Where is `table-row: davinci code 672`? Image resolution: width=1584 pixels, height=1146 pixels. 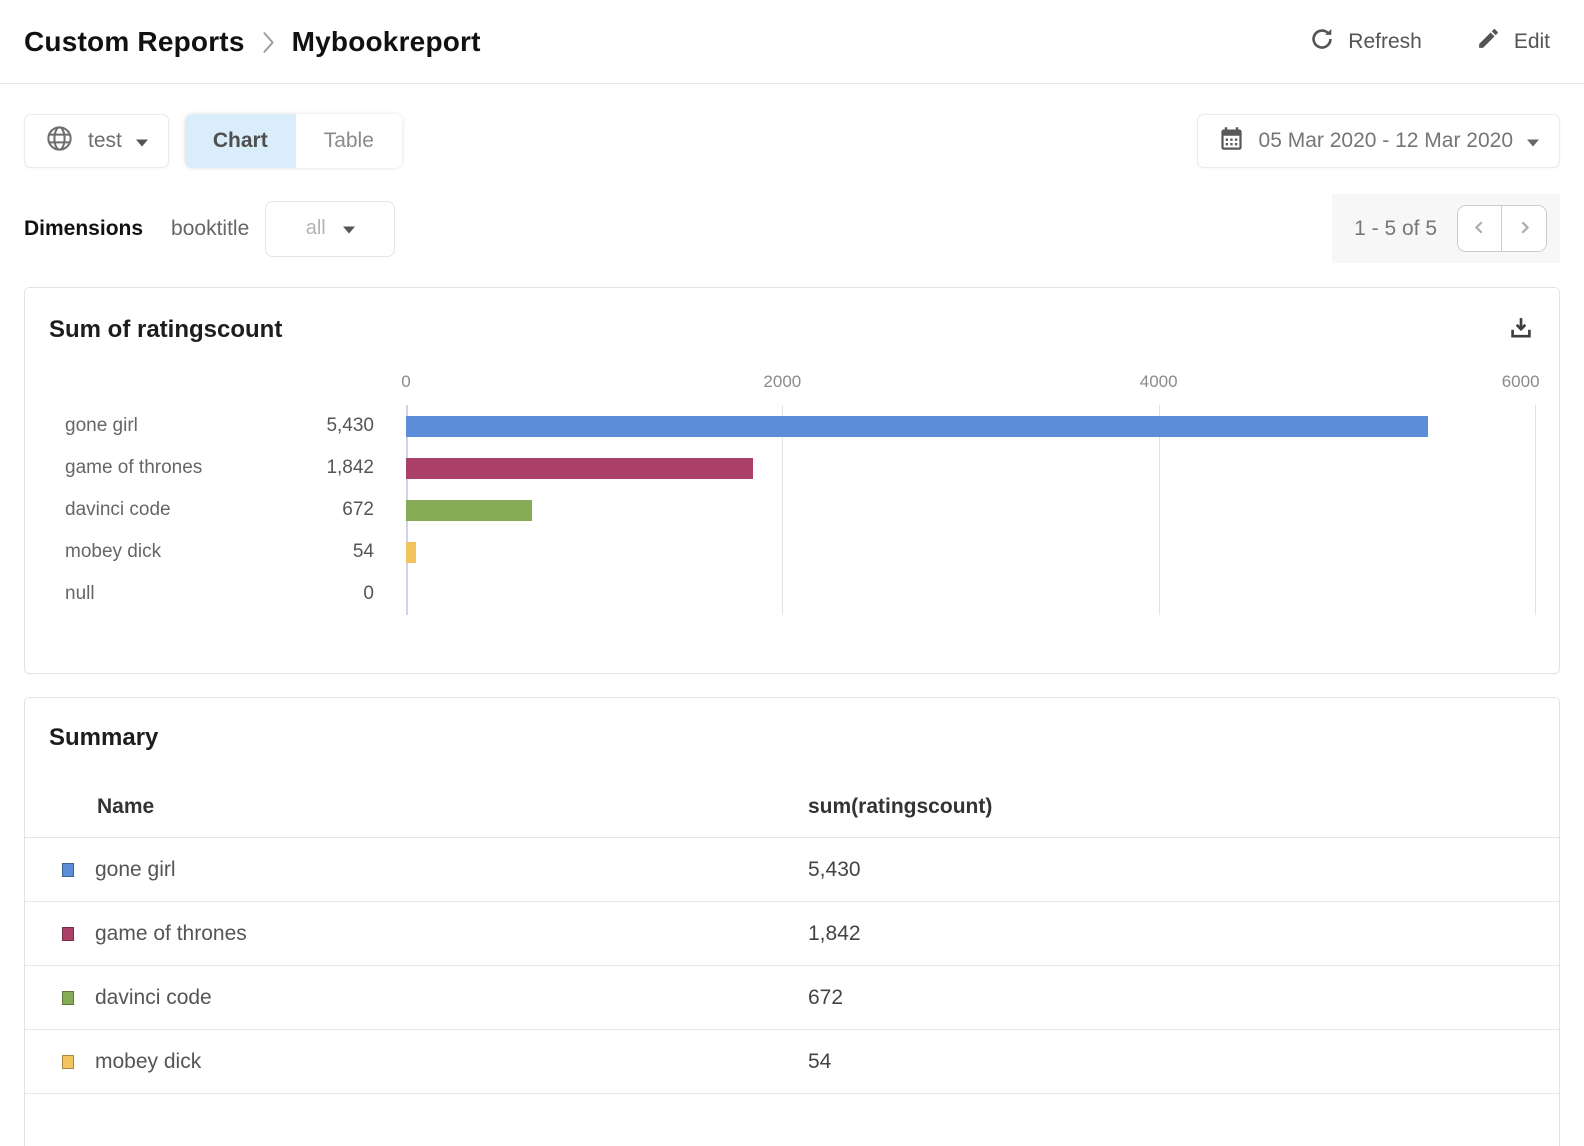 table-row: davinci code 672 is located at coordinates (792, 998).